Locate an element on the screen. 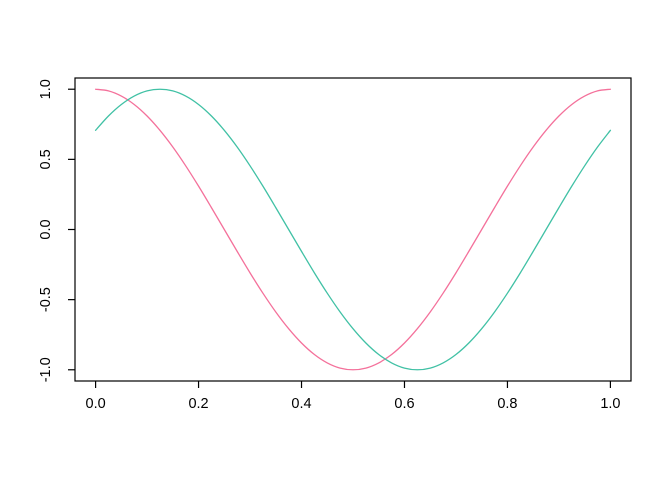 Image resolution: width=672 pixels, height=480 pixels. y-tick-label: 1.0 is located at coordinates (46, 89).